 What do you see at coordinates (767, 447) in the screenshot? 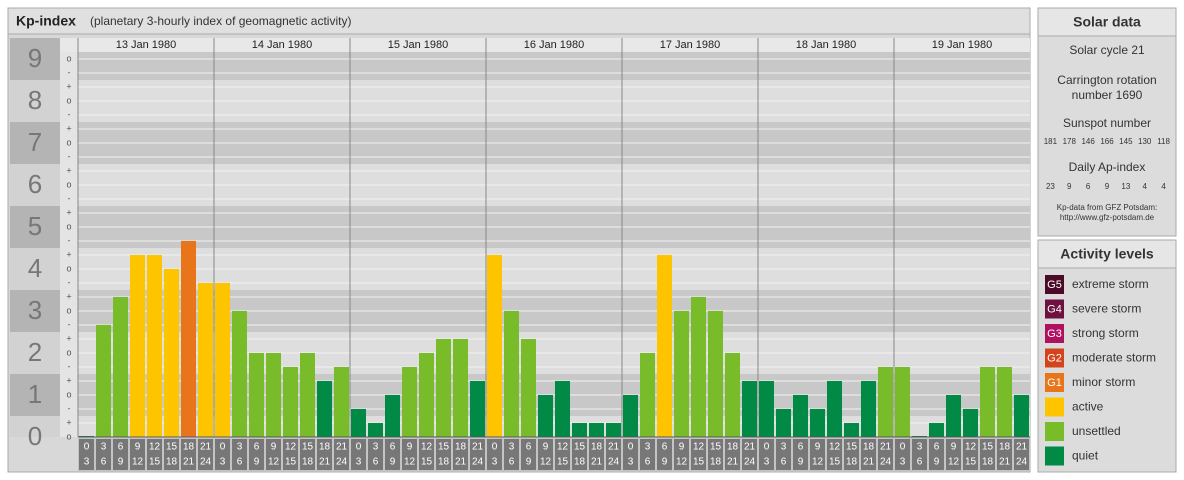
I see `time-slot-start: 0` at bounding box center [767, 447].